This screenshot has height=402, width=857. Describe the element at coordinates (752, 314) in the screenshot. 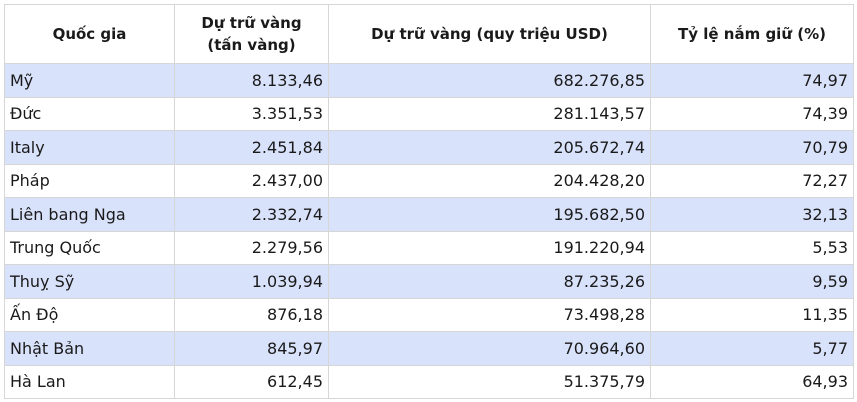

I see `cell-ratio: 11,35` at that location.